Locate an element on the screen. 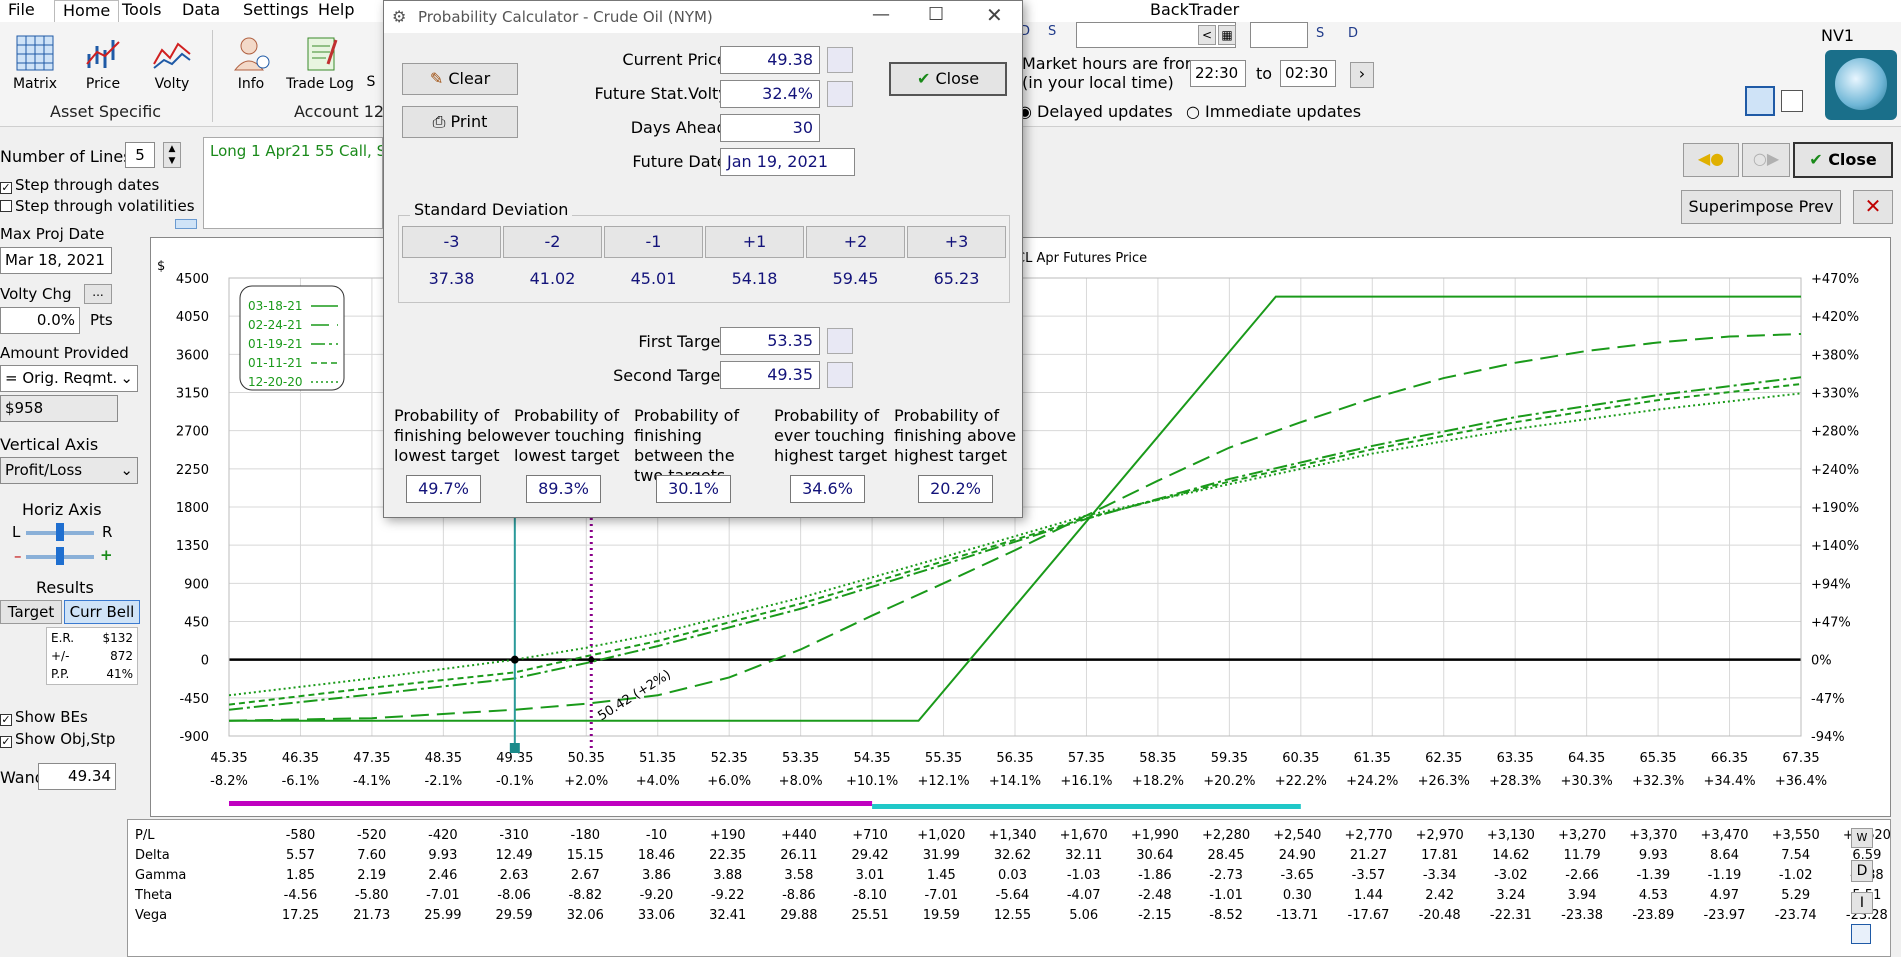 Image resolution: width=1901 pixels, height=957 pixels. breakeven-dot is located at coordinates (591, 659).